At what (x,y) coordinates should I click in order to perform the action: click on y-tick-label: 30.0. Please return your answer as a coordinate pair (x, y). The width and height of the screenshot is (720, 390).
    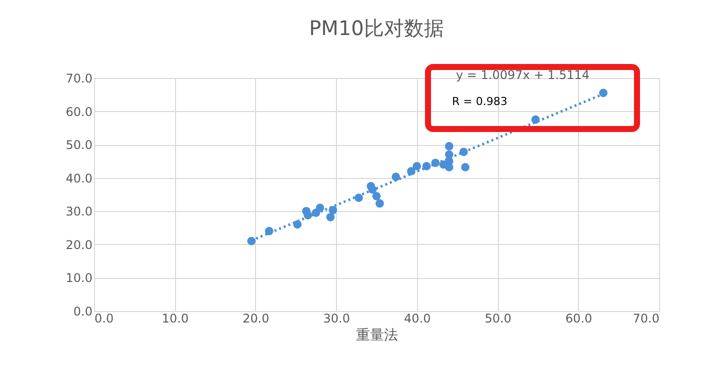
    Looking at the image, I should click on (79, 211).